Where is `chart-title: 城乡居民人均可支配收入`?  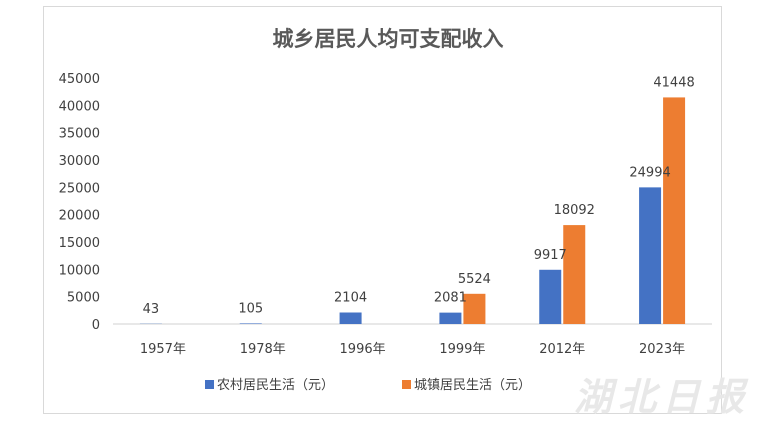
chart-title: 城乡居民人均可支配收入 is located at coordinates (388, 39).